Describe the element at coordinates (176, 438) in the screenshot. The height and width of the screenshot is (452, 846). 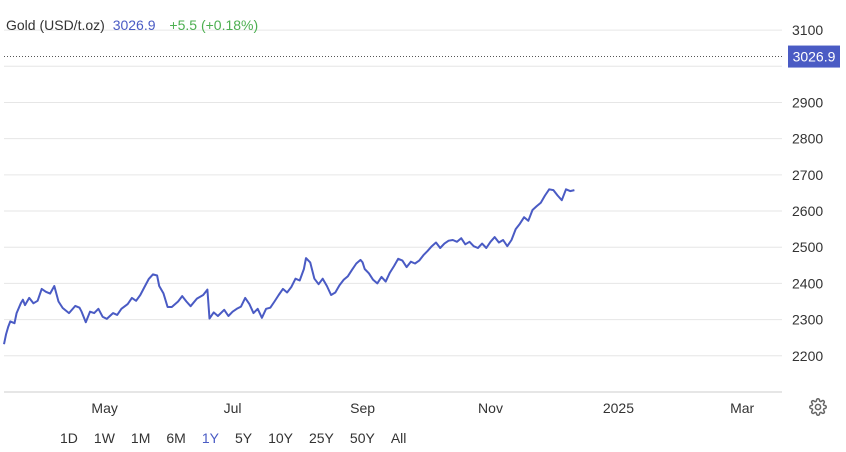
I see `range-button-6m: 6M` at that location.